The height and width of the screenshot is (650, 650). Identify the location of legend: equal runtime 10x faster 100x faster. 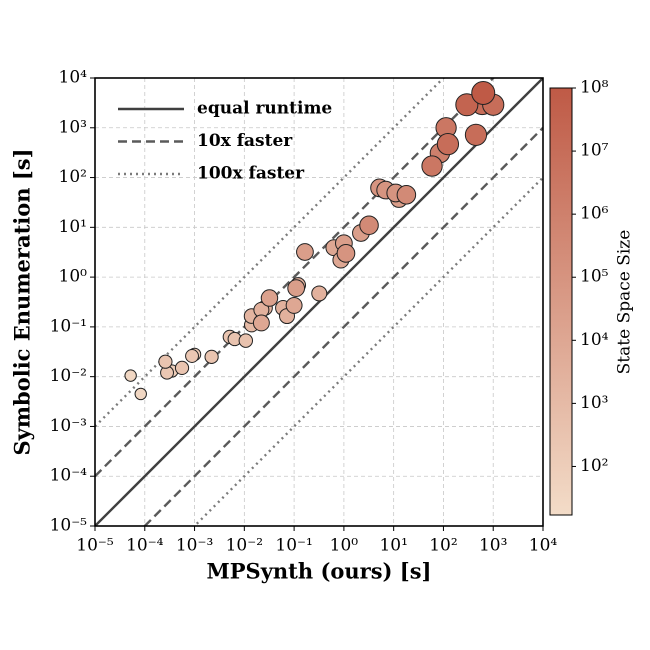
(225, 141).